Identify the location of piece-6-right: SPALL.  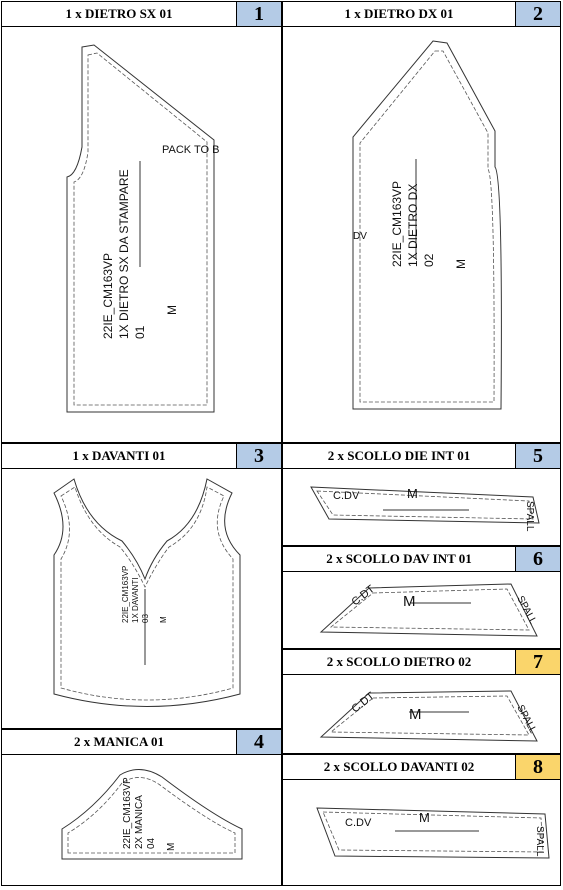
(526, 610).